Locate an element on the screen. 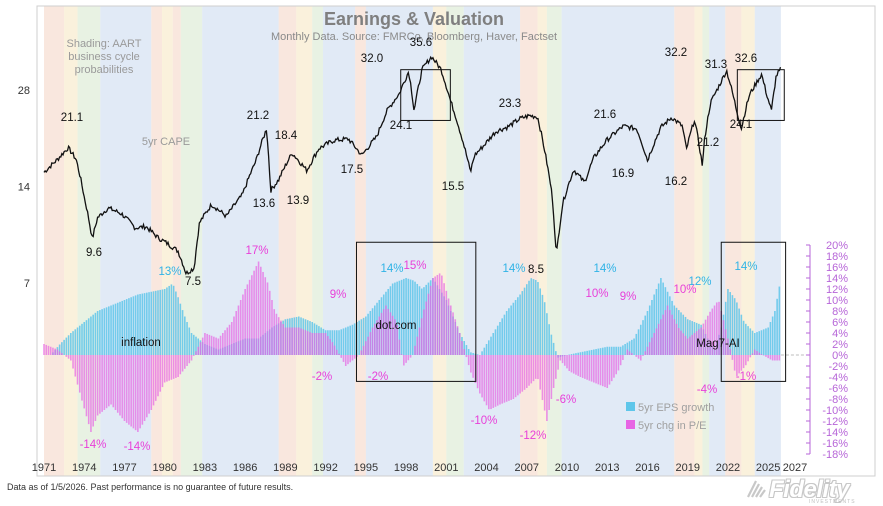 The width and height of the screenshot is (883, 506). cape-label: 21.2 is located at coordinates (258, 116).